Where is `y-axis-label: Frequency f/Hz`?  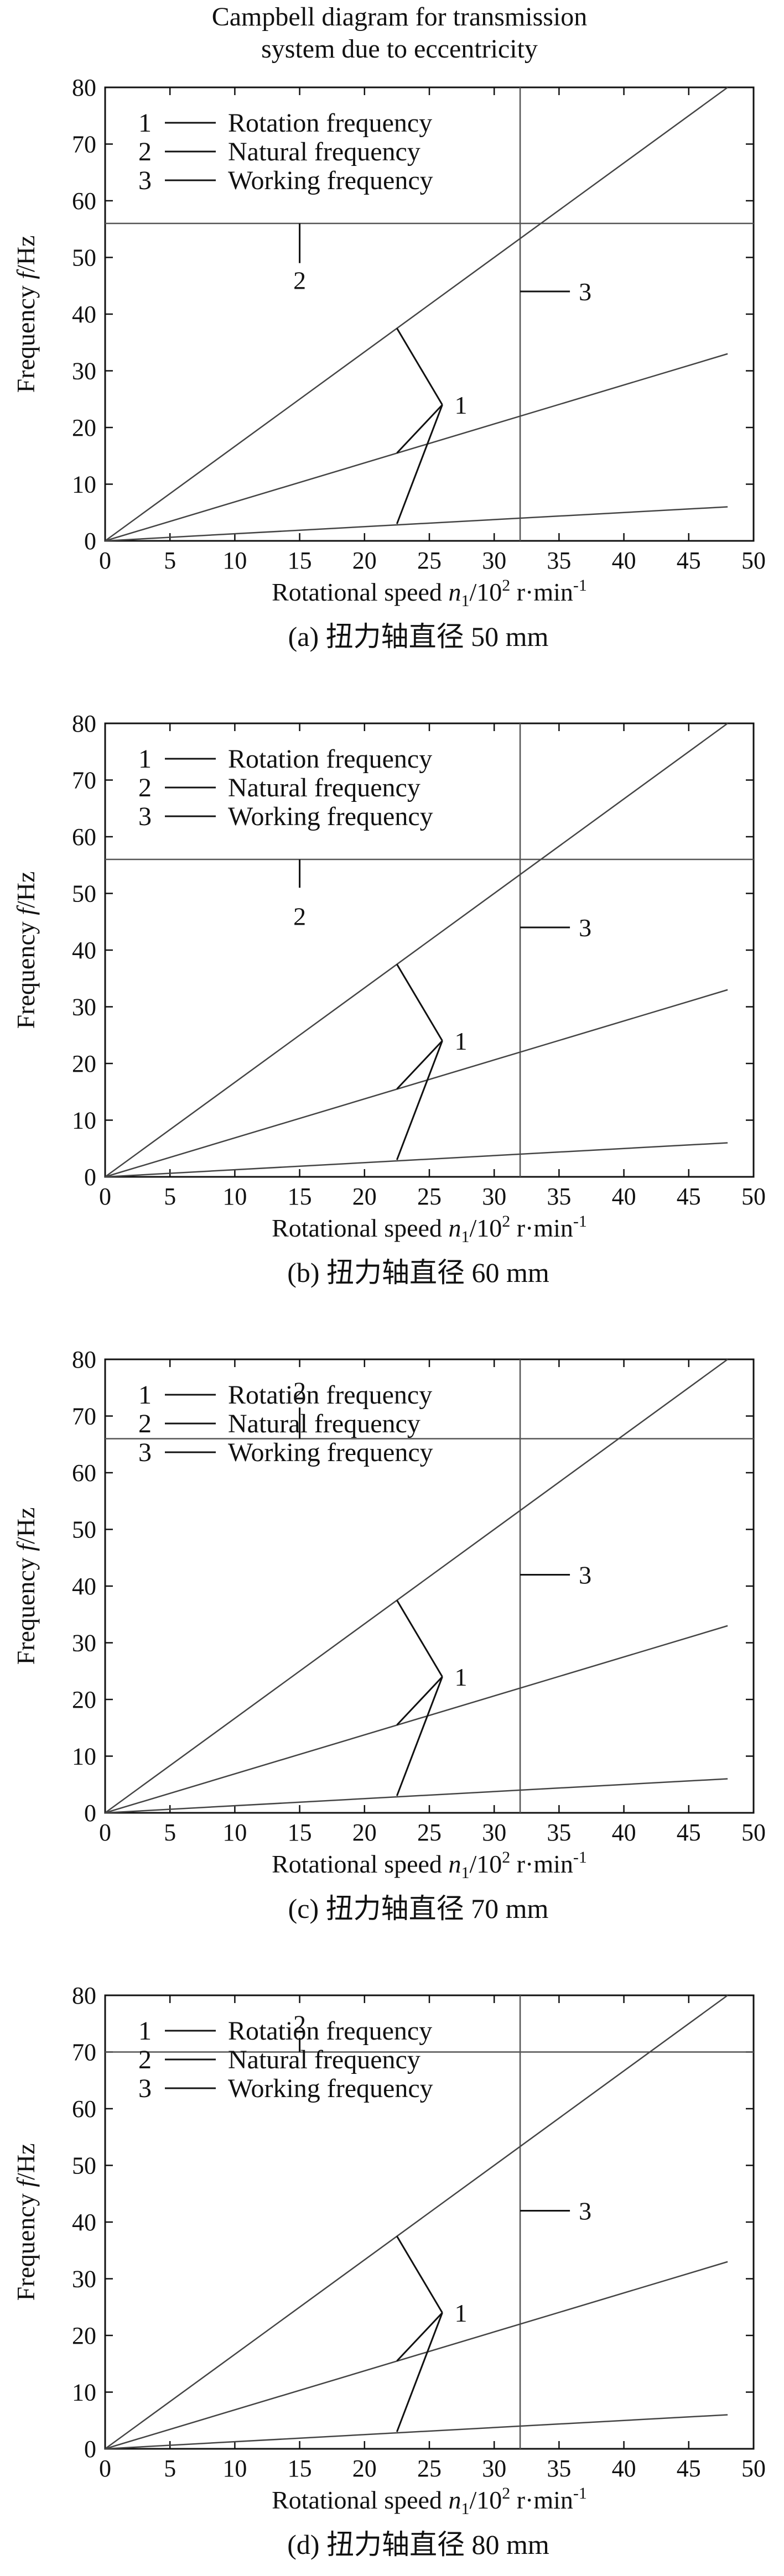 y-axis-label: Frequency f/Hz is located at coordinates (26, 2222).